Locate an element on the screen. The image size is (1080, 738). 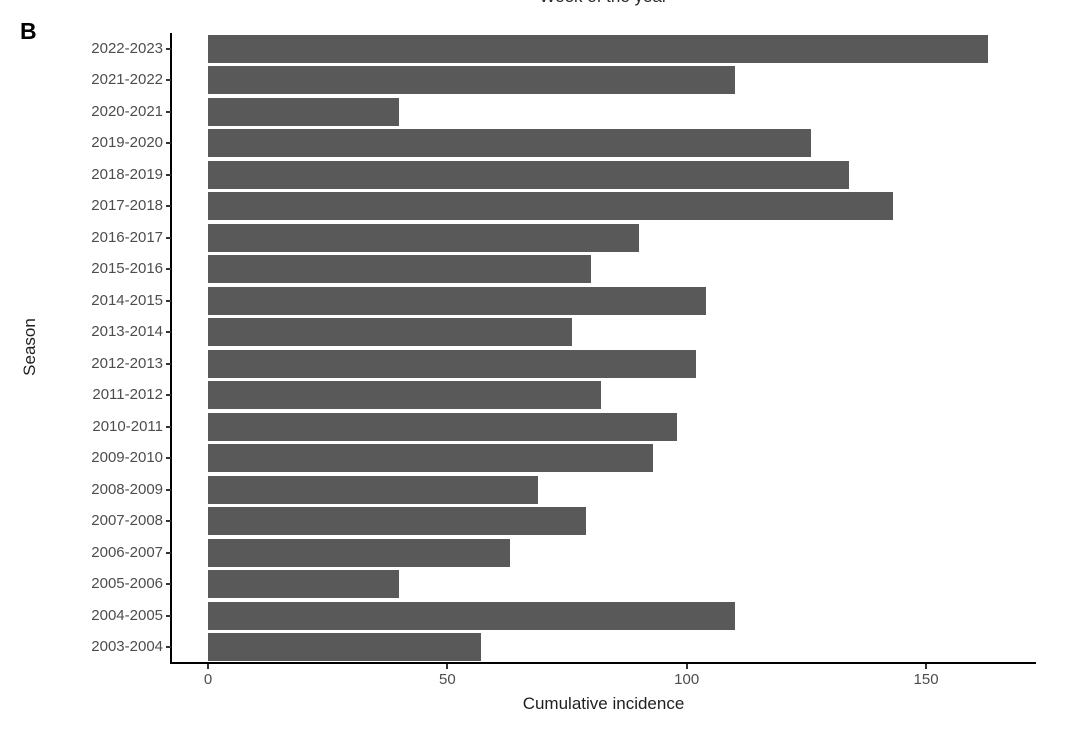
y-tick-label-2008-2009: 2008-2009 is located at coordinates (127, 489).